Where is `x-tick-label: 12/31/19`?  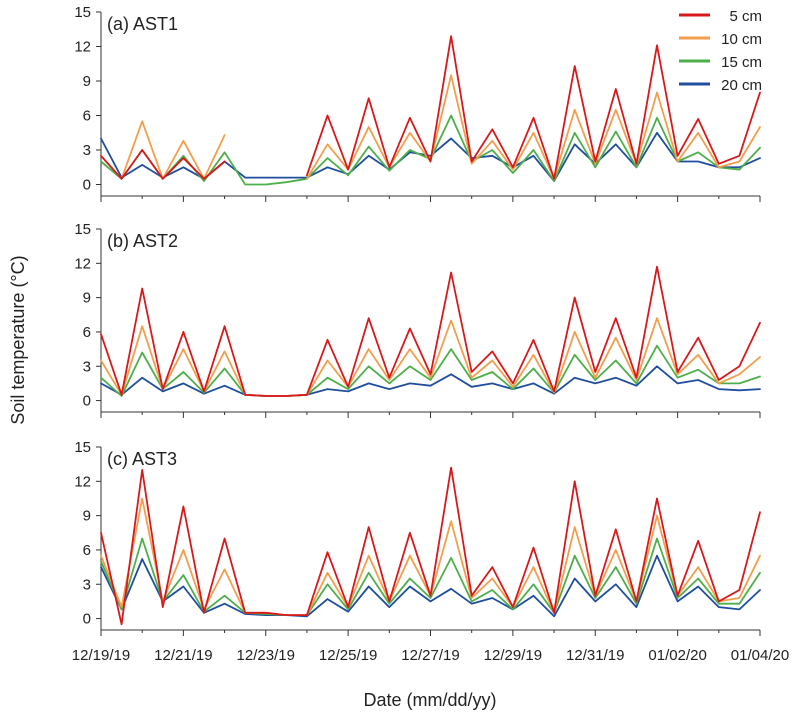
x-tick-label: 12/31/19 is located at coordinates (595, 655).